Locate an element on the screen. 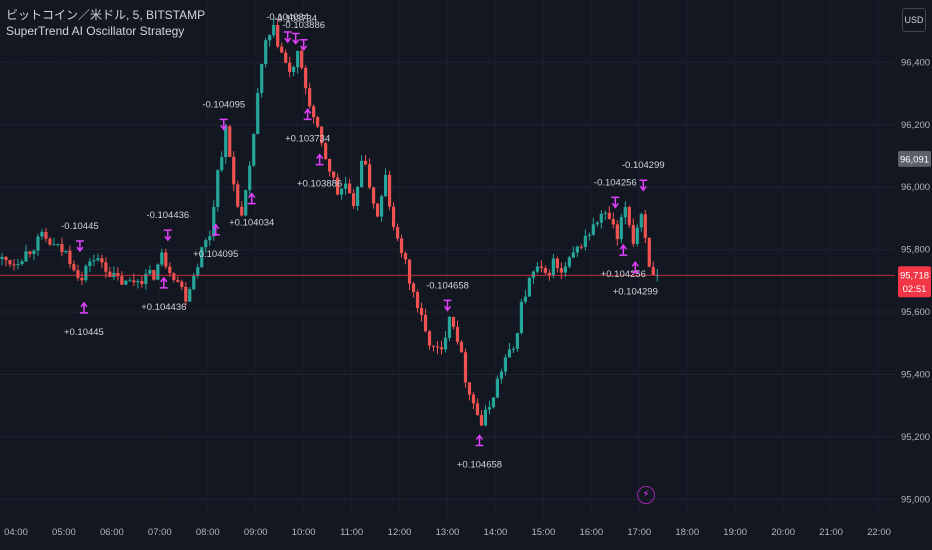  long-signal: +0.103734 is located at coordinates (307, 126).